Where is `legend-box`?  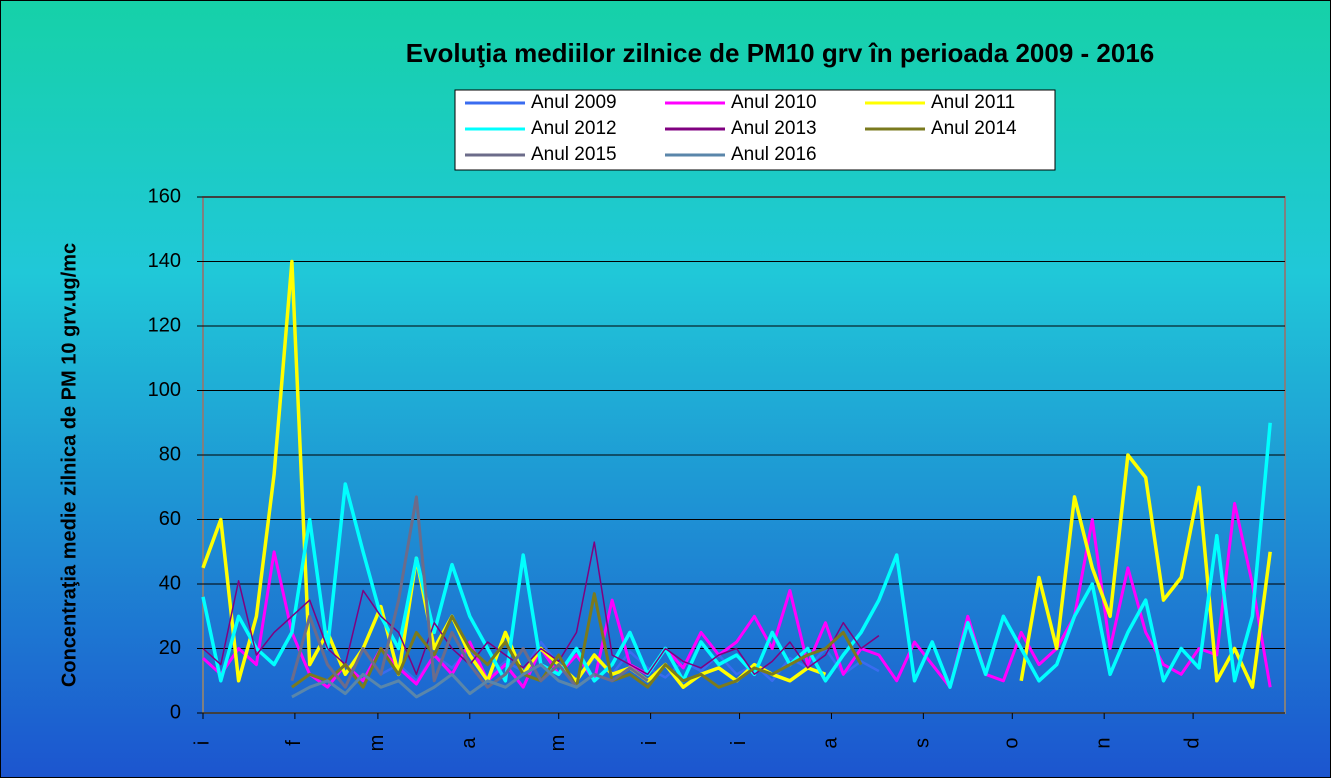 legend-box is located at coordinates (755, 130).